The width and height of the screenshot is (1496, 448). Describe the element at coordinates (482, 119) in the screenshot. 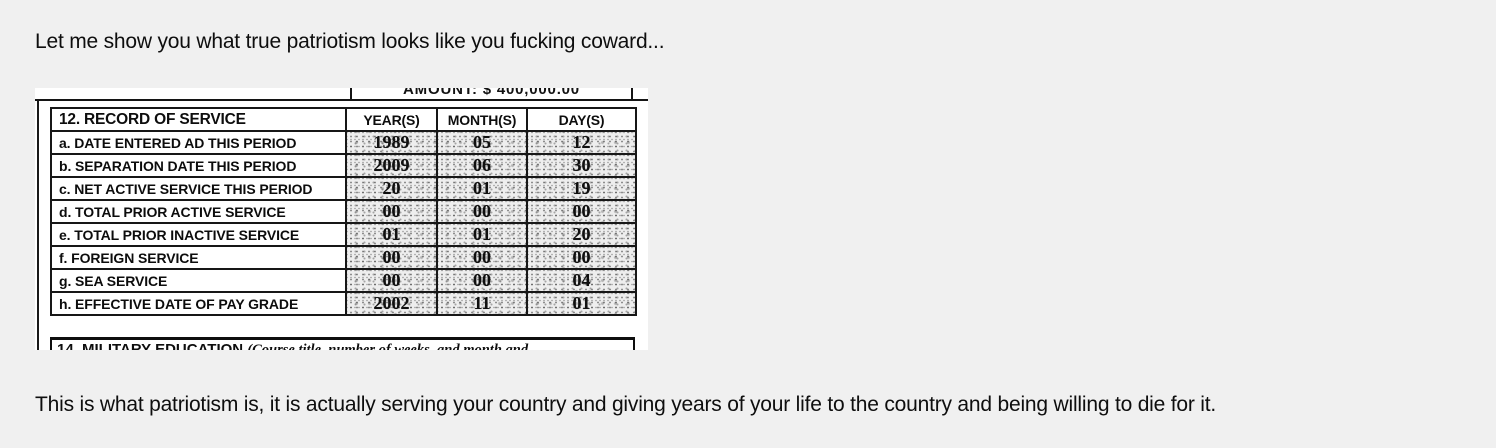

I see `col-header-months: MONTH(S)` at that location.